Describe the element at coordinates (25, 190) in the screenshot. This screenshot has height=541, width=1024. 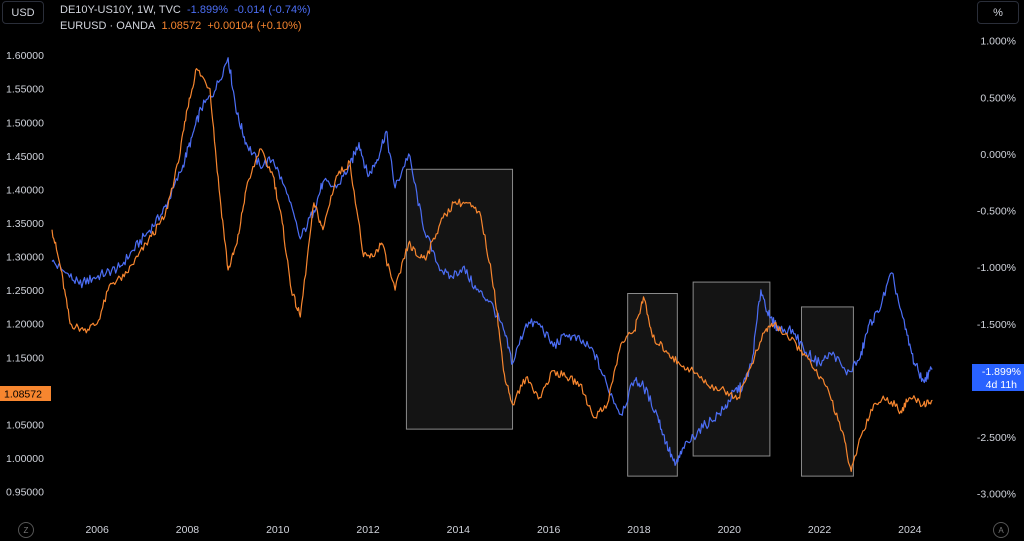
I see `left-axis-tick-label: 1.40000` at that location.